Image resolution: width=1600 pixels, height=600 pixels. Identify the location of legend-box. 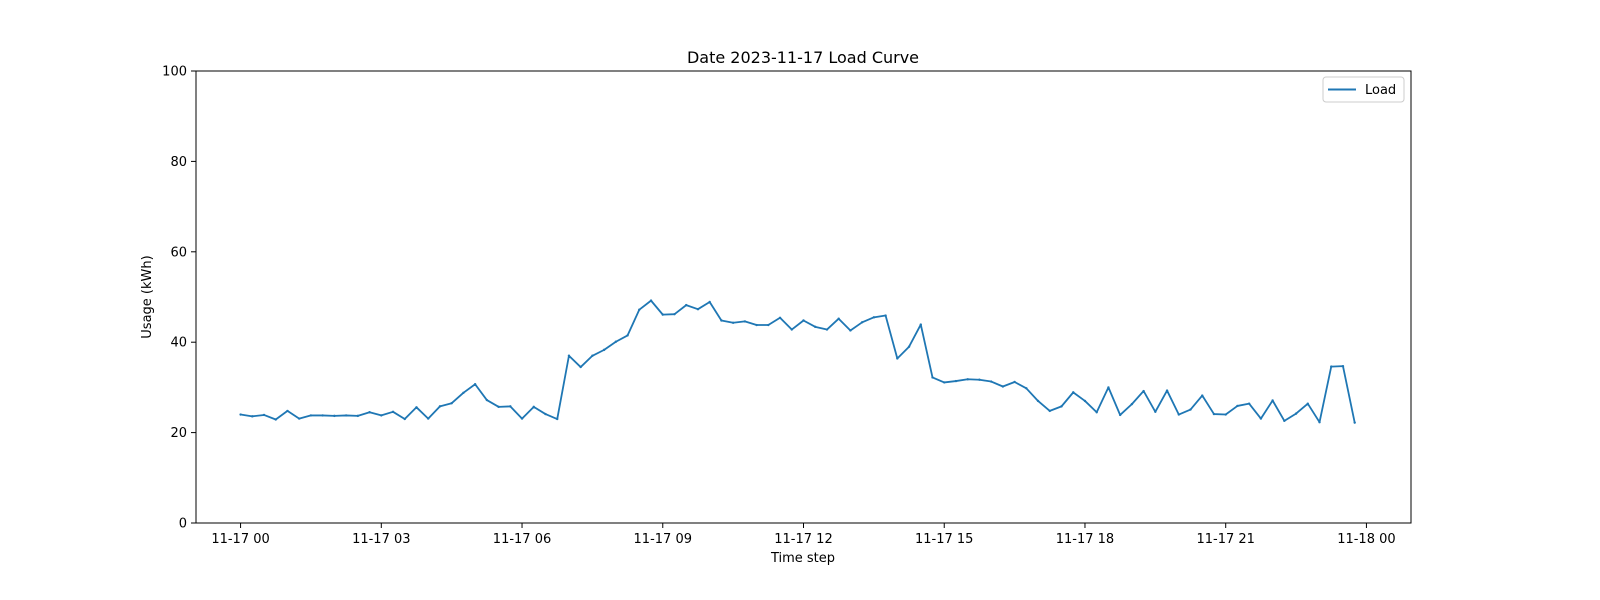
(1363, 89).